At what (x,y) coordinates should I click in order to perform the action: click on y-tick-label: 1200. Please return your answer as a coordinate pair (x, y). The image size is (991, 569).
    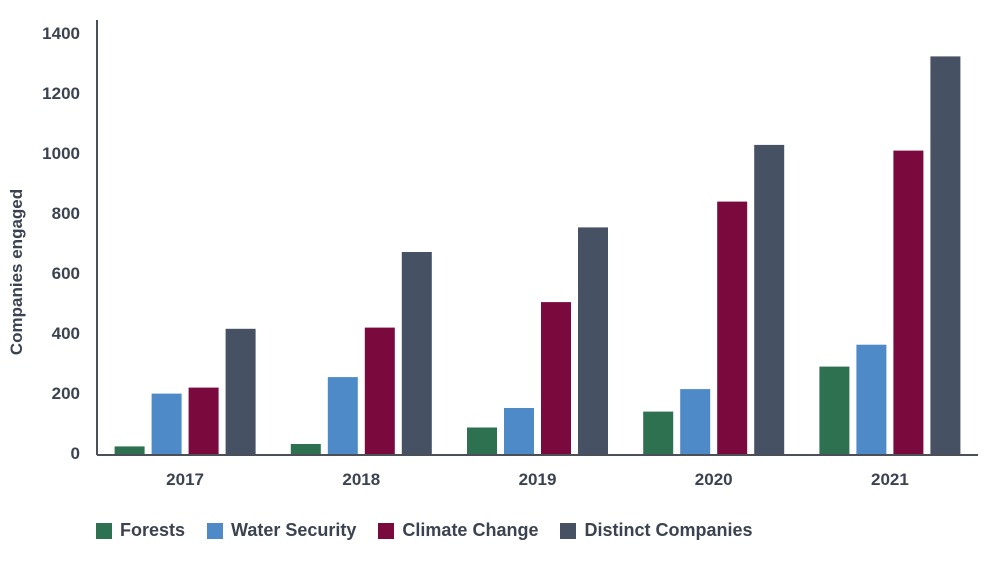
    Looking at the image, I should click on (61, 93).